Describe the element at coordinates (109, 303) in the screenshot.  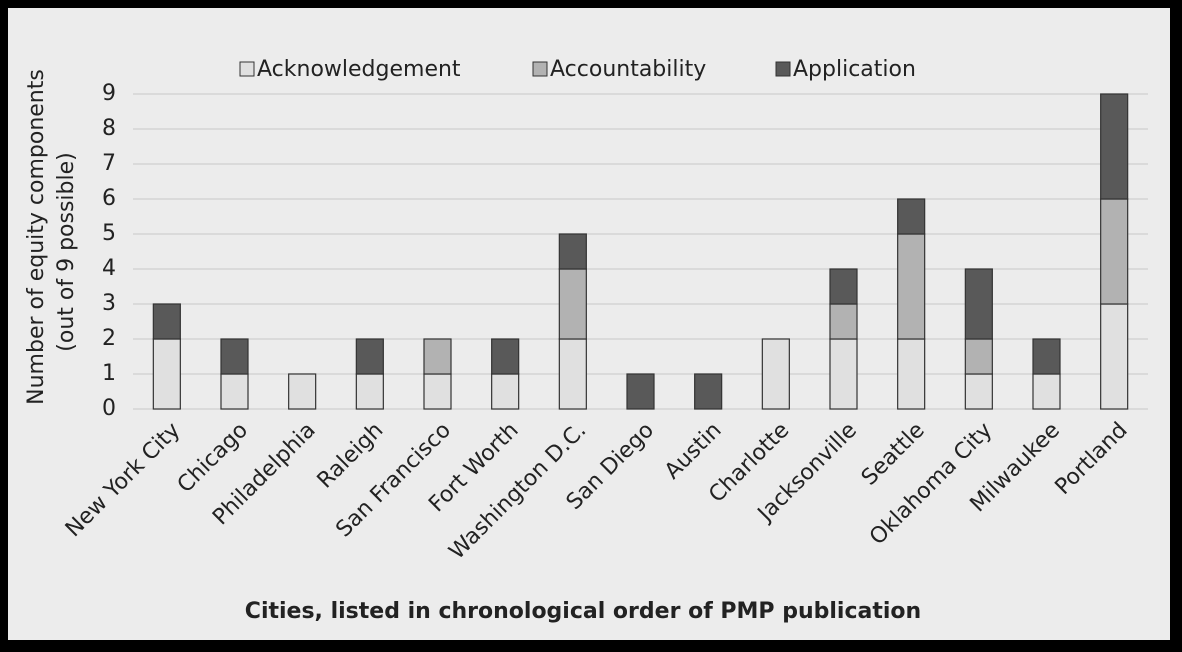
I see `y-tick-label: 3` at that location.